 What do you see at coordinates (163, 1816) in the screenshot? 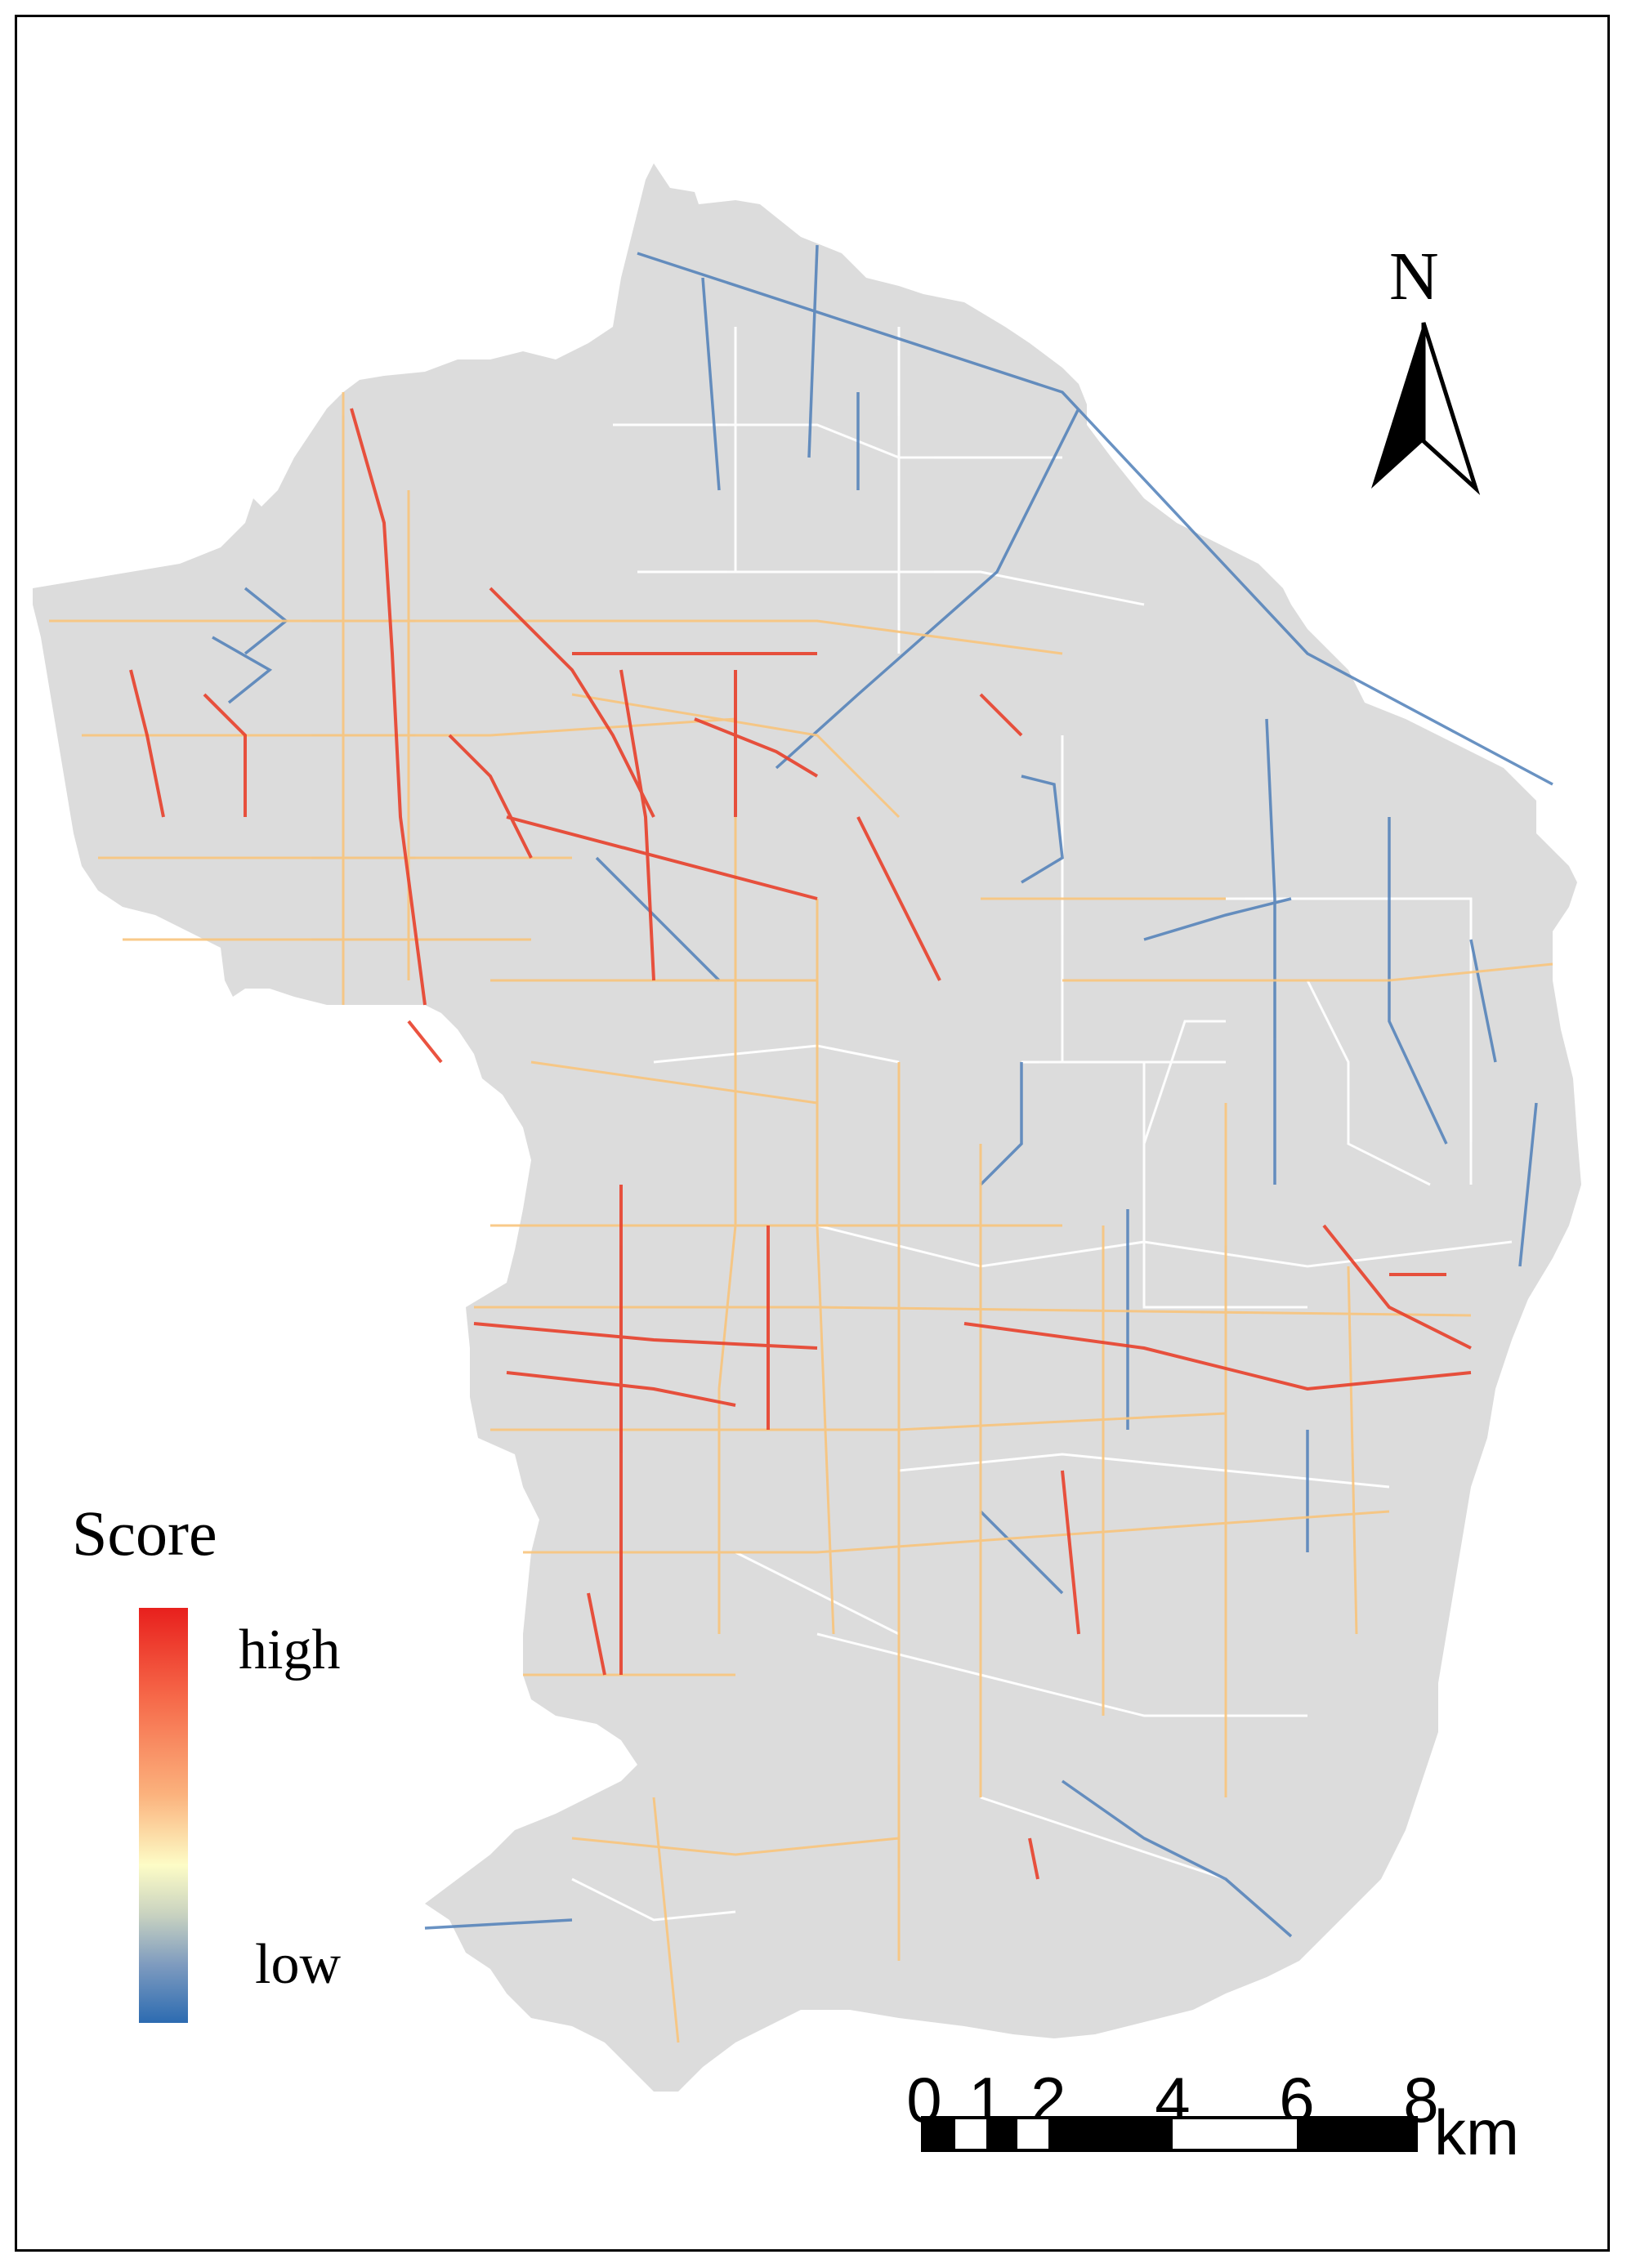
I see `legend-color-ramp` at bounding box center [163, 1816].